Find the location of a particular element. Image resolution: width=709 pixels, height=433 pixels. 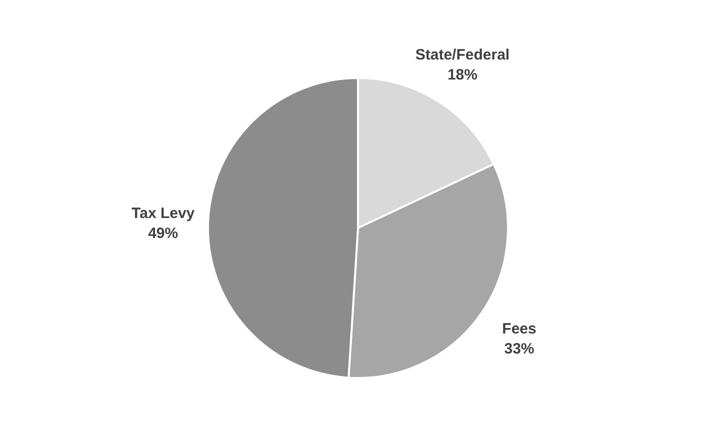

data-label: 33% is located at coordinates (519, 349).